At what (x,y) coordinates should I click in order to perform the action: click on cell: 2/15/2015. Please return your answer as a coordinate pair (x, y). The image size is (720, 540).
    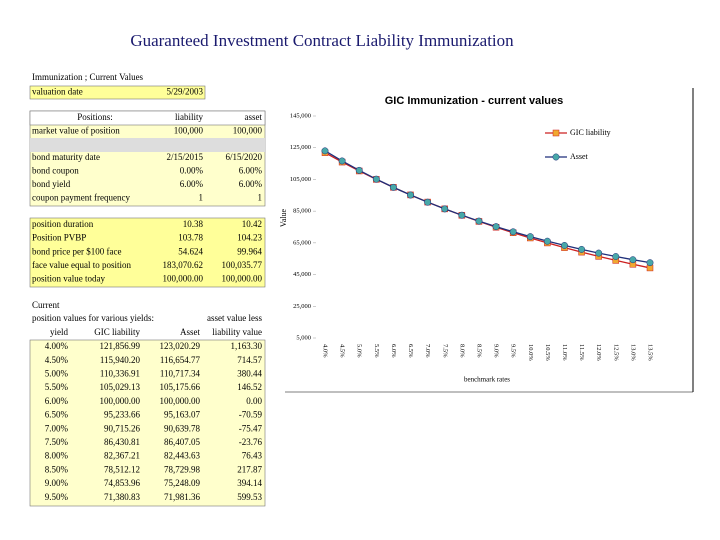
    Looking at the image, I should click on (184, 157).